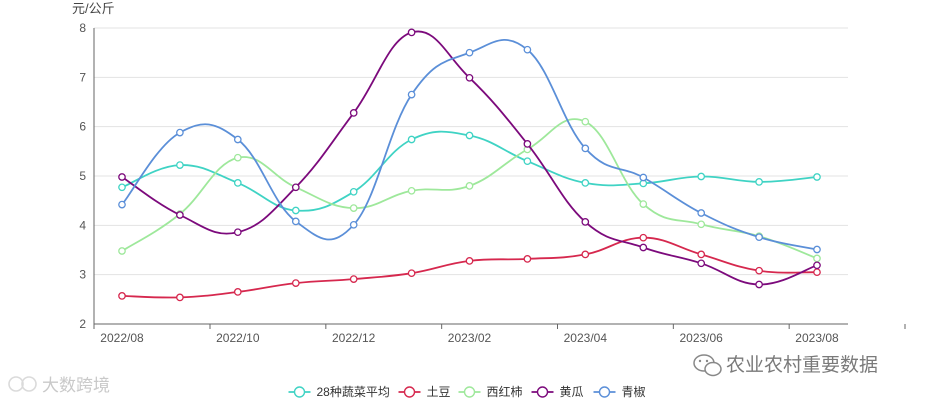 This screenshot has height=405, width=940. I want to click on legend-label: 黄瓜, so click(572, 392).